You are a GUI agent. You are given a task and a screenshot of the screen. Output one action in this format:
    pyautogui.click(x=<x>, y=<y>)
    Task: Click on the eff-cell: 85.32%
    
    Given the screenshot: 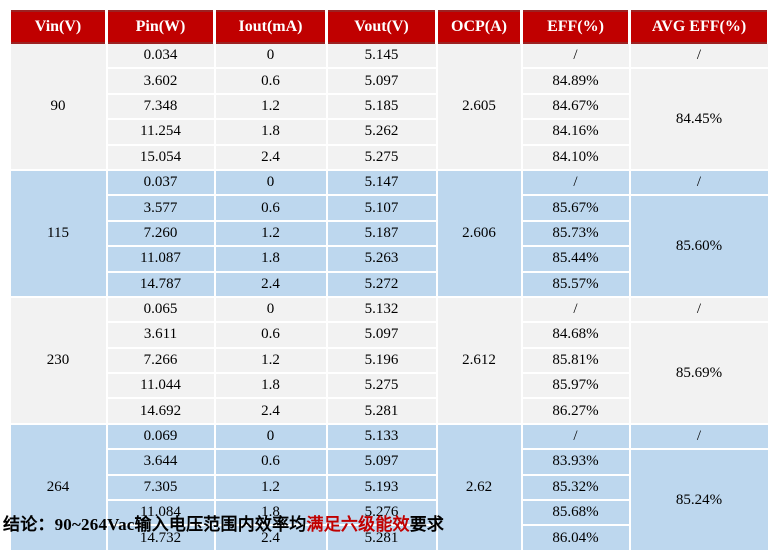 What is the action you would take?
    pyautogui.click(x=575, y=487)
    